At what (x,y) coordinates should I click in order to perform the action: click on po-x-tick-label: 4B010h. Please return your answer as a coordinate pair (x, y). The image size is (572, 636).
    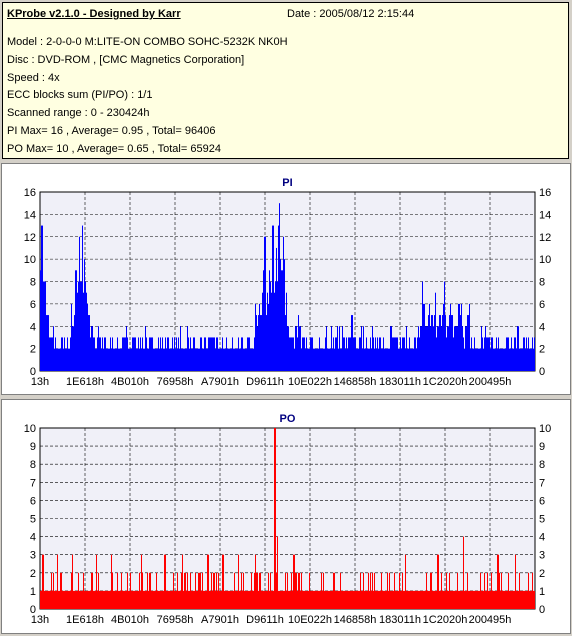
    Looking at the image, I should click on (130, 620).